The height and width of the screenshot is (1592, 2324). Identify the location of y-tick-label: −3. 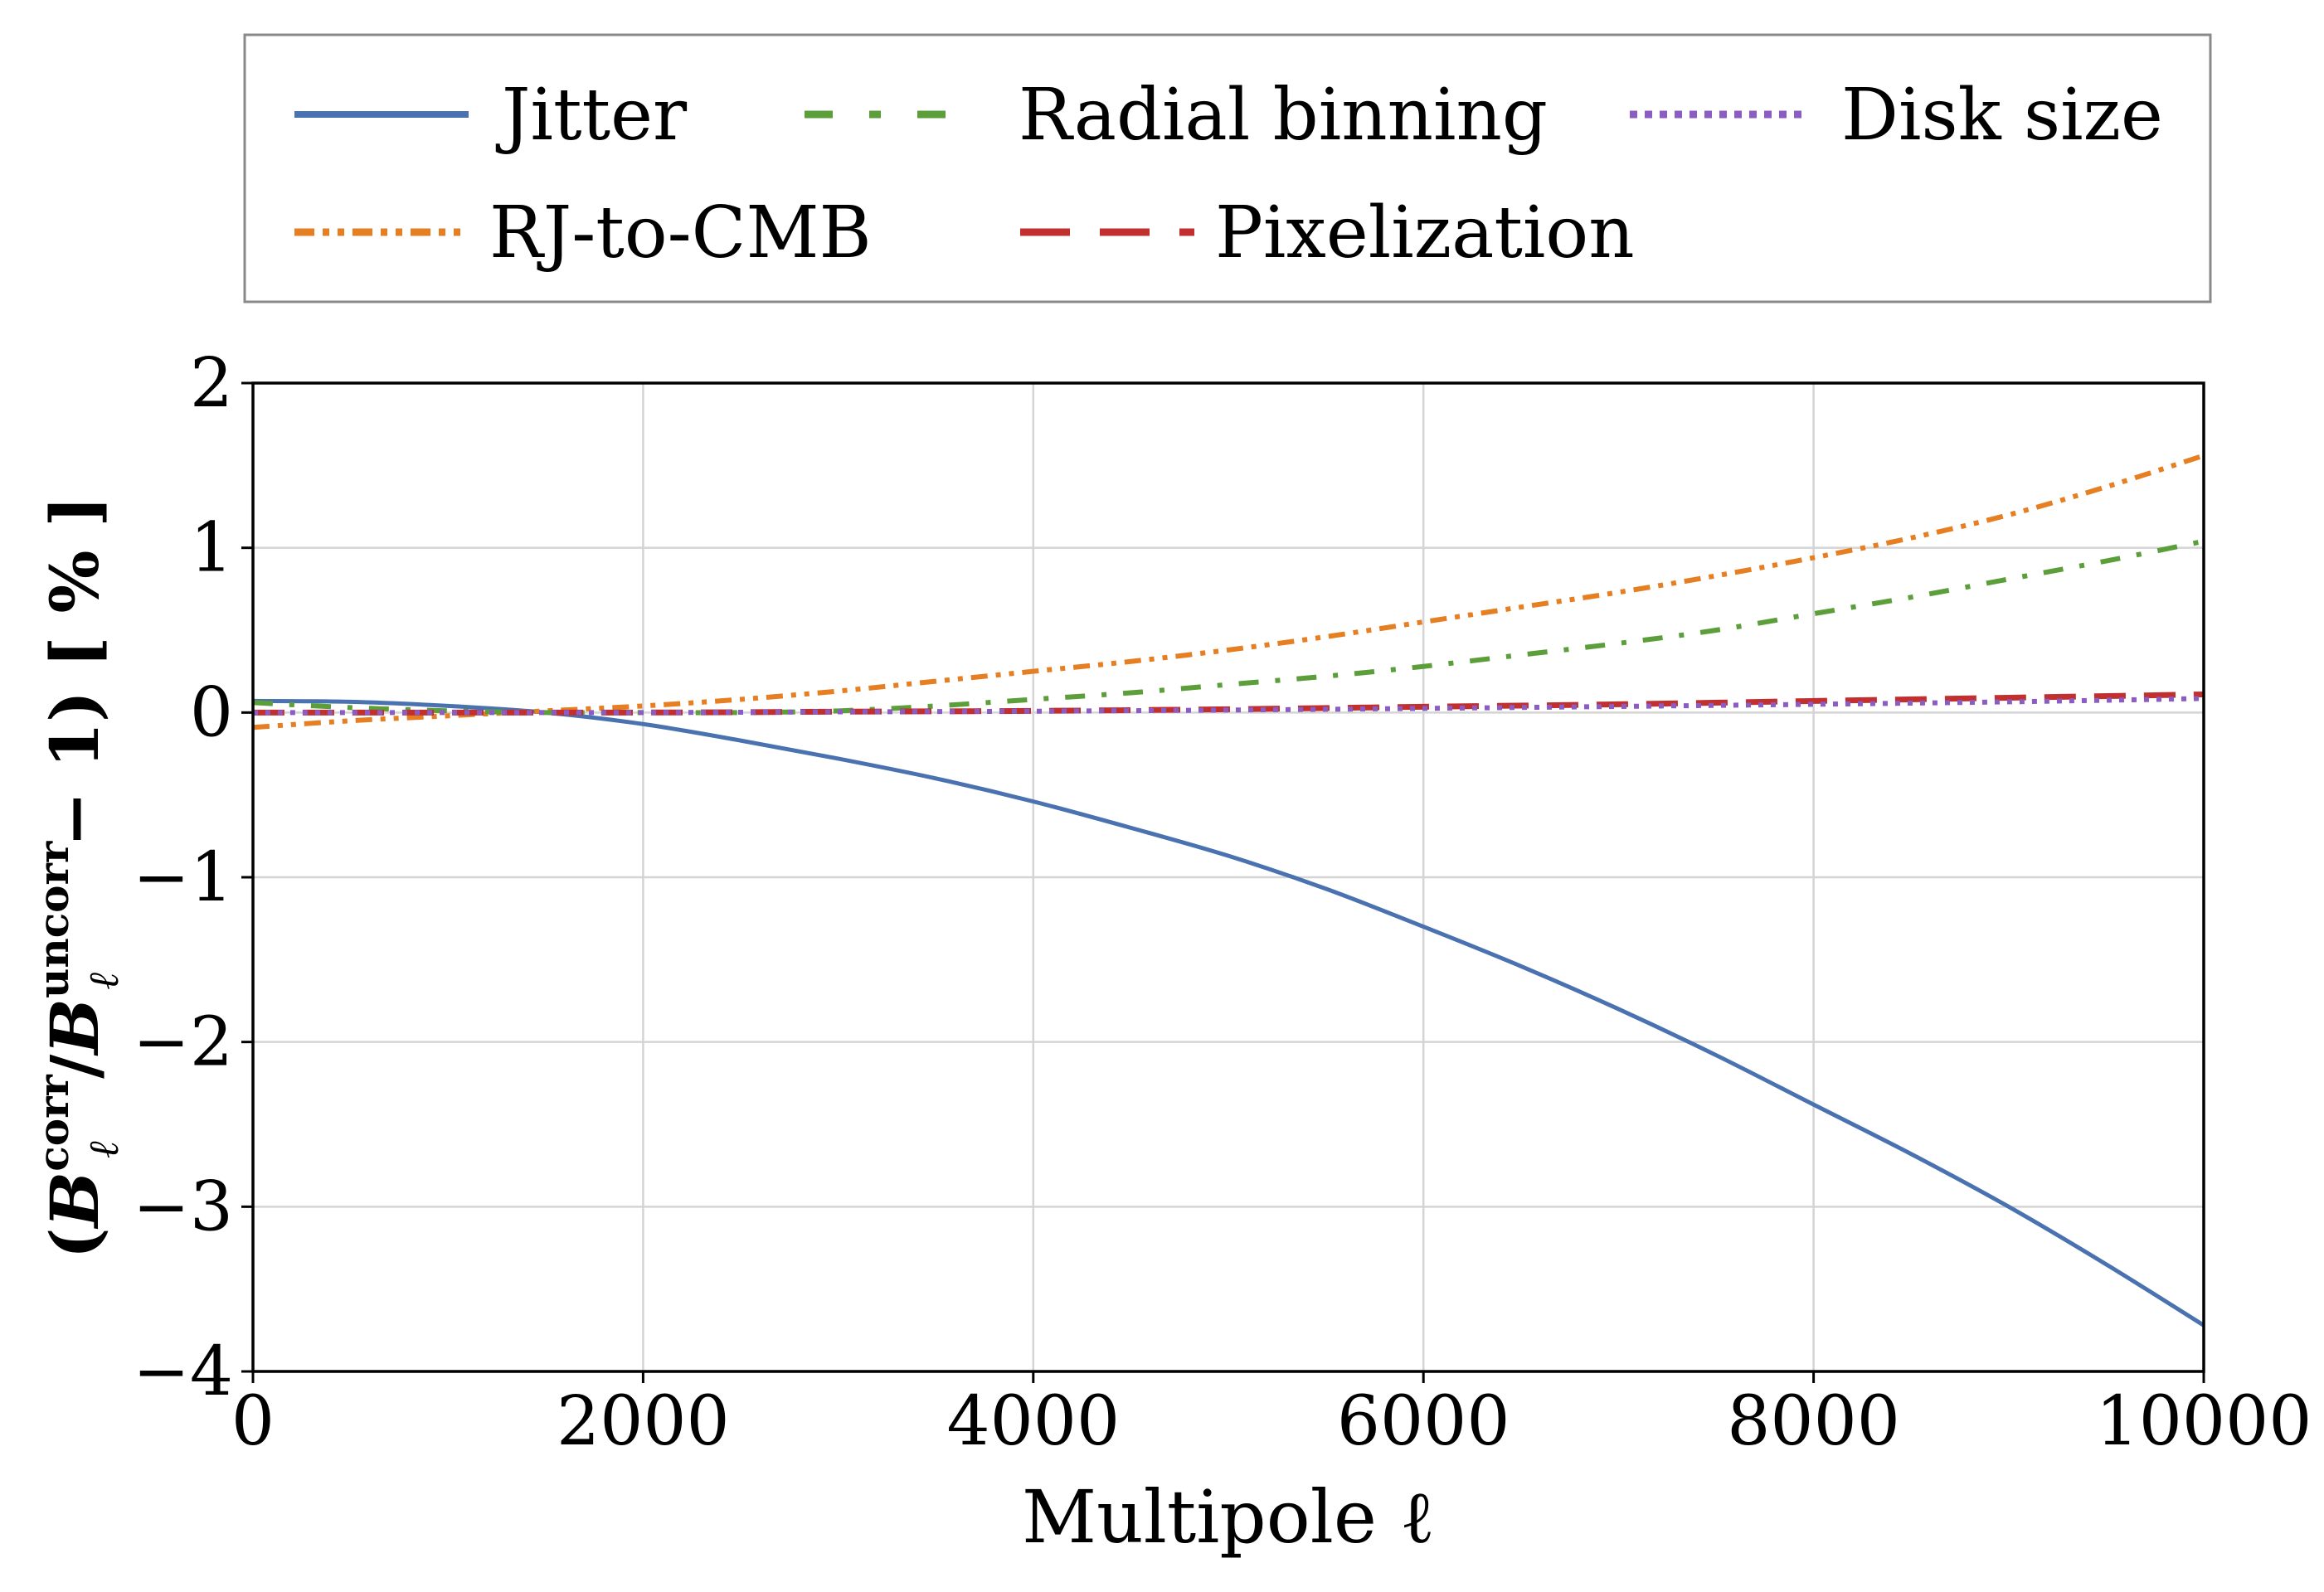
(183, 1206).